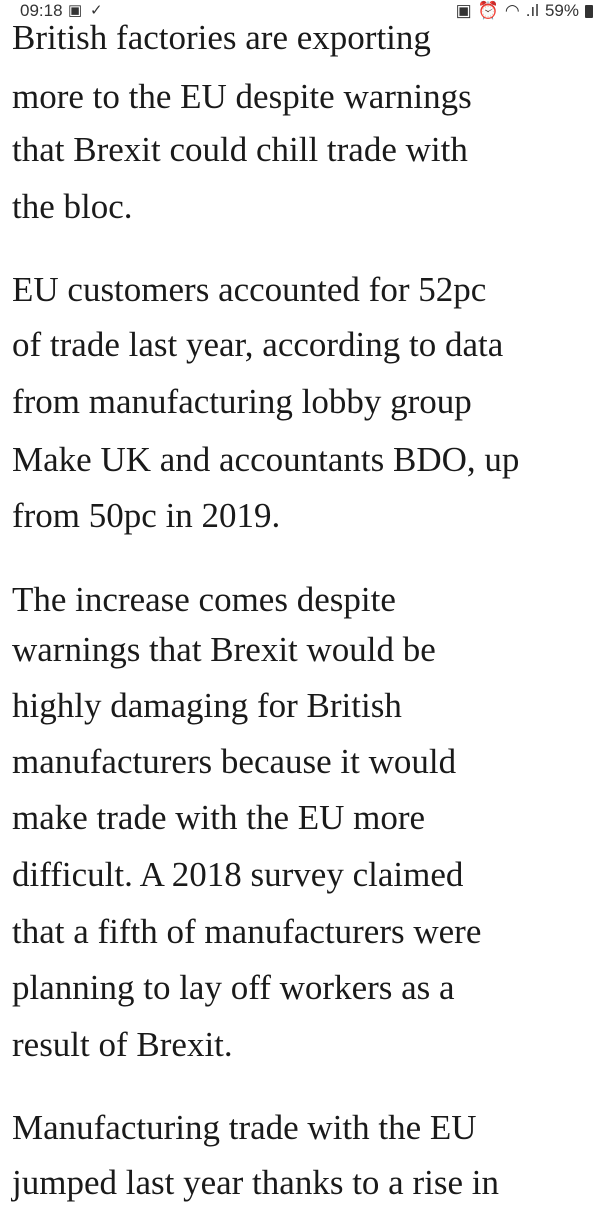 The image size is (615, 1211). What do you see at coordinates (146, 515) in the screenshot?
I see `paragraph-line: from 50pc in 2019.` at bounding box center [146, 515].